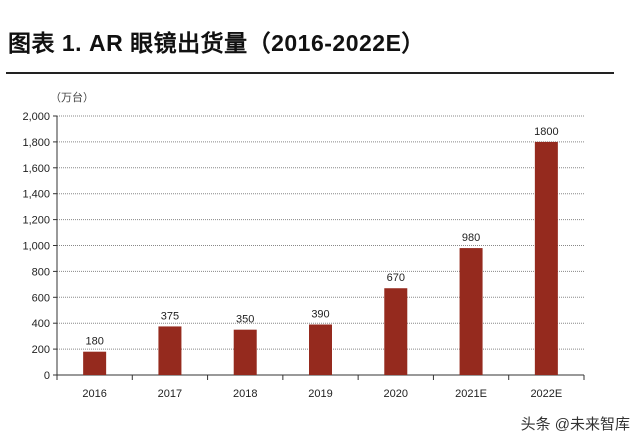 Image resolution: width=640 pixels, height=446 pixels. Describe the element at coordinates (36, 195) in the screenshot. I see `y-tick-label: 1,400` at that location.